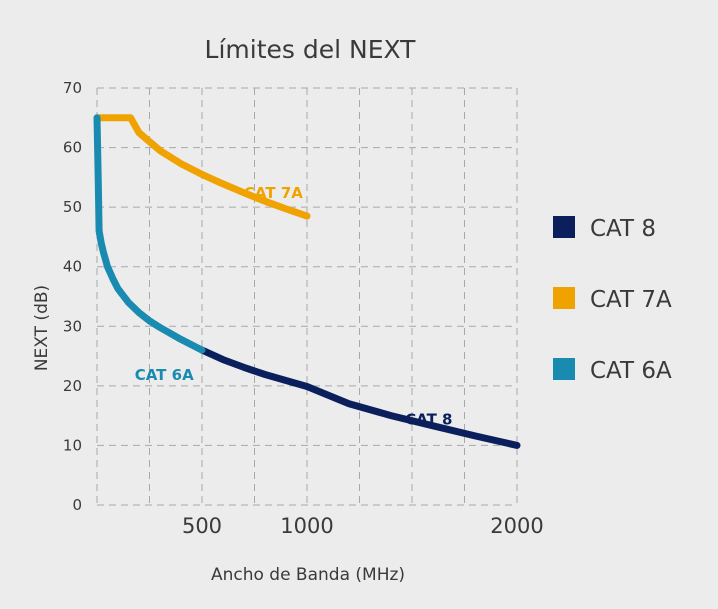  I want to click on x-tick-label: 2000, so click(516, 526).